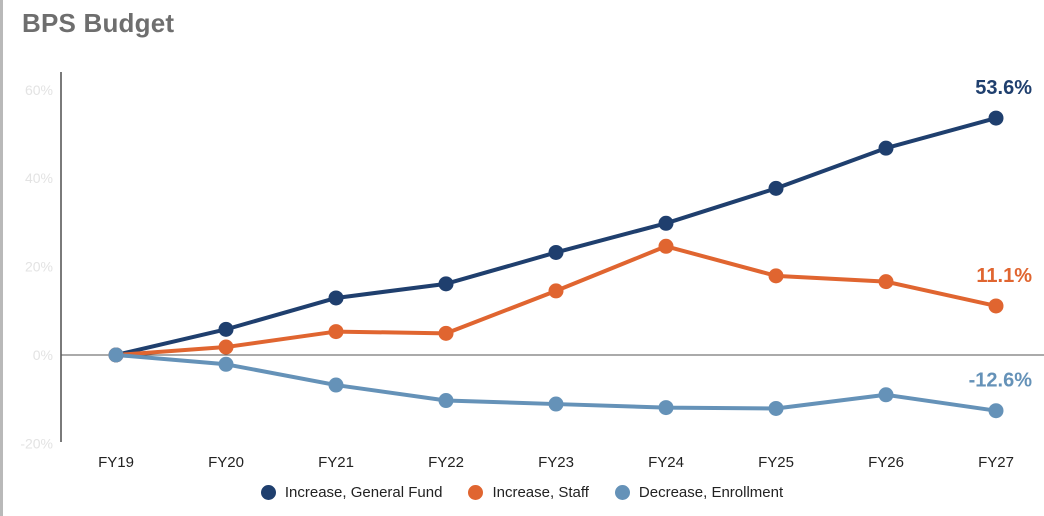 This screenshot has height=516, width=1044. I want to click on x-tick-label: FY21, so click(336, 462).